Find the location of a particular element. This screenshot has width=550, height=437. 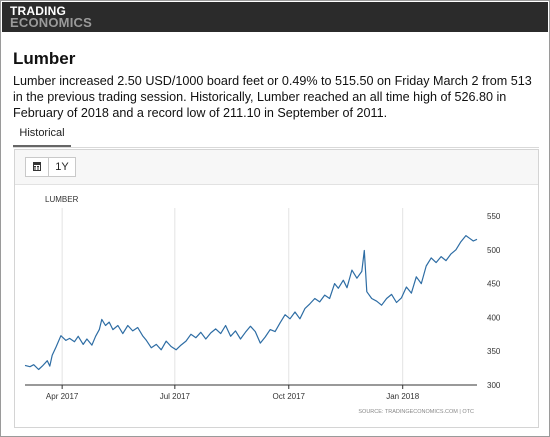

chart-toolbar: 1Y is located at coordinates (276, 167).